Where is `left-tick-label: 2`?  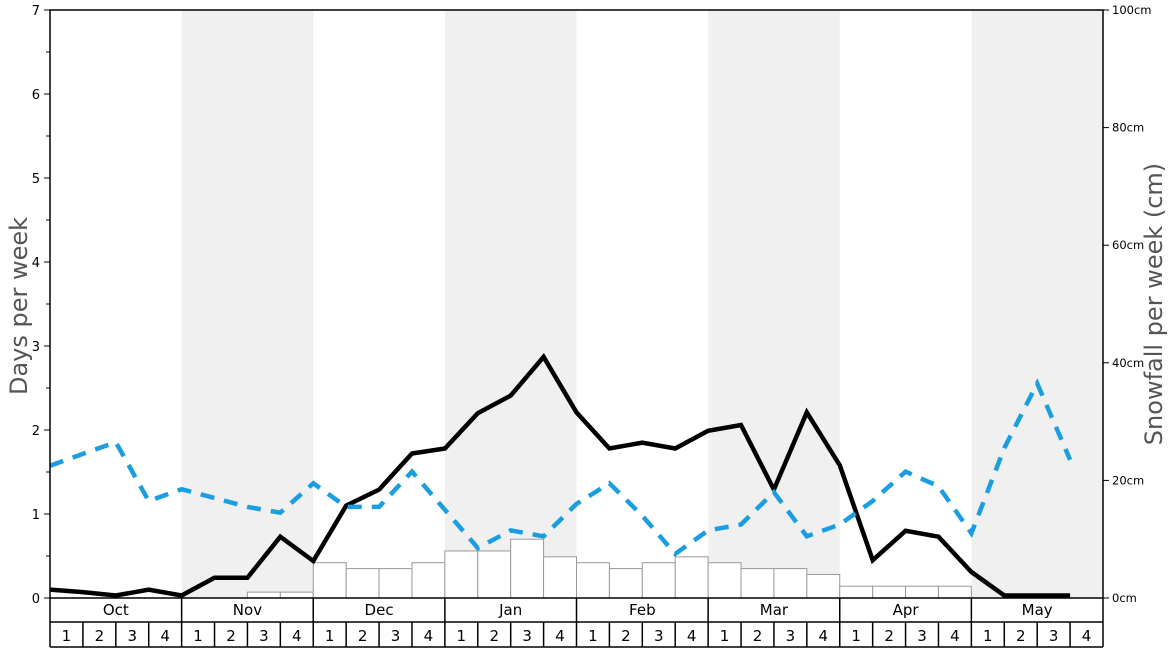 left-tick-label: 2 is located at coordinates (36, 431).